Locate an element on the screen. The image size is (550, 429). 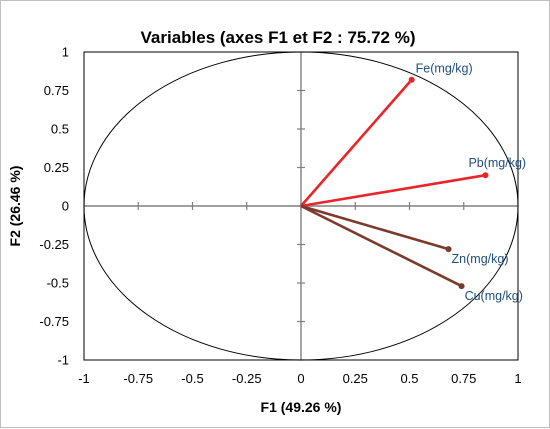
vector-label: Fe(mg/kg) is located at coordinates (444, 69).